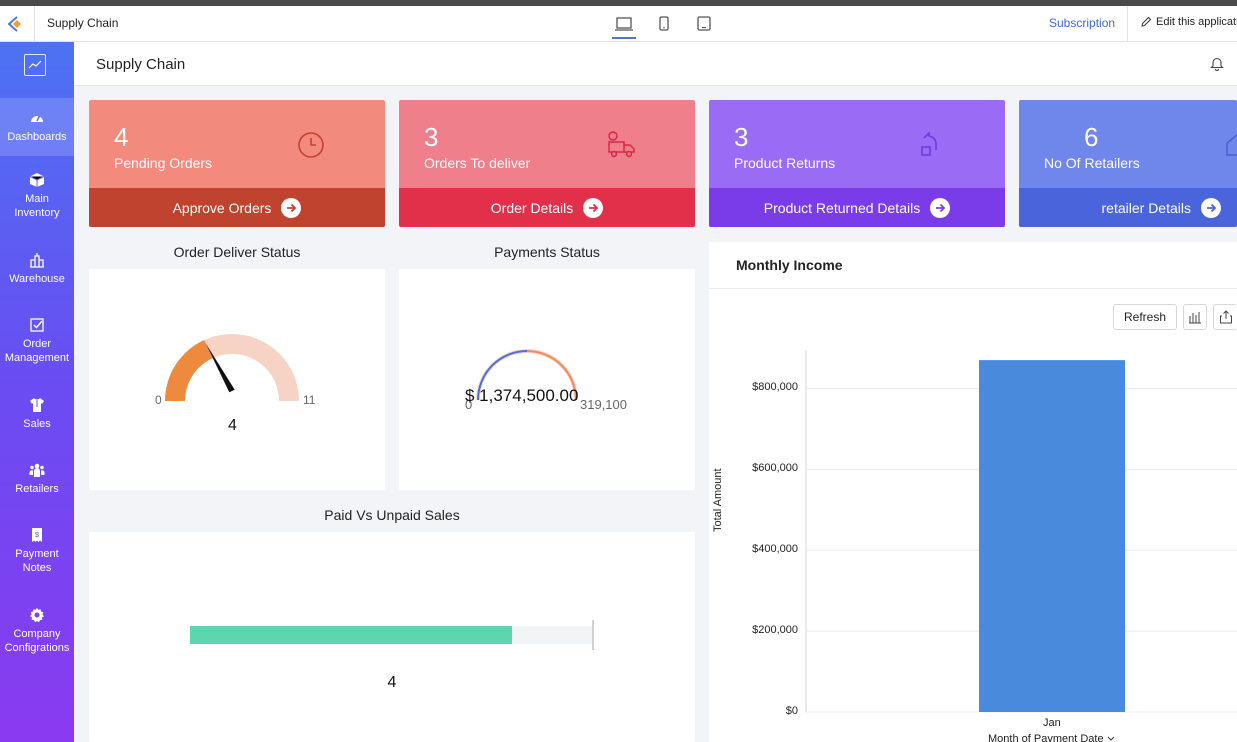 The image size is (1237, 742). I want to click on device-preview-switcher, so click(663, 26).